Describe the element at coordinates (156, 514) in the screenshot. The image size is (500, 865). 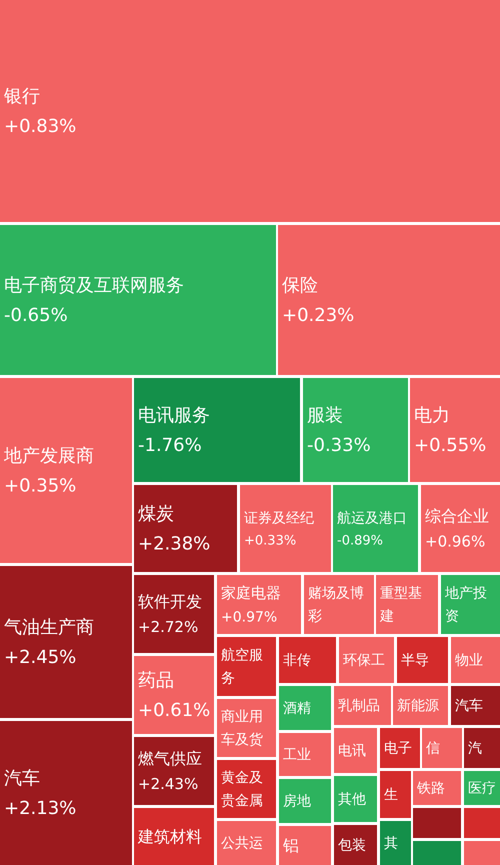
I see `category-label: 煤炭` at that location.